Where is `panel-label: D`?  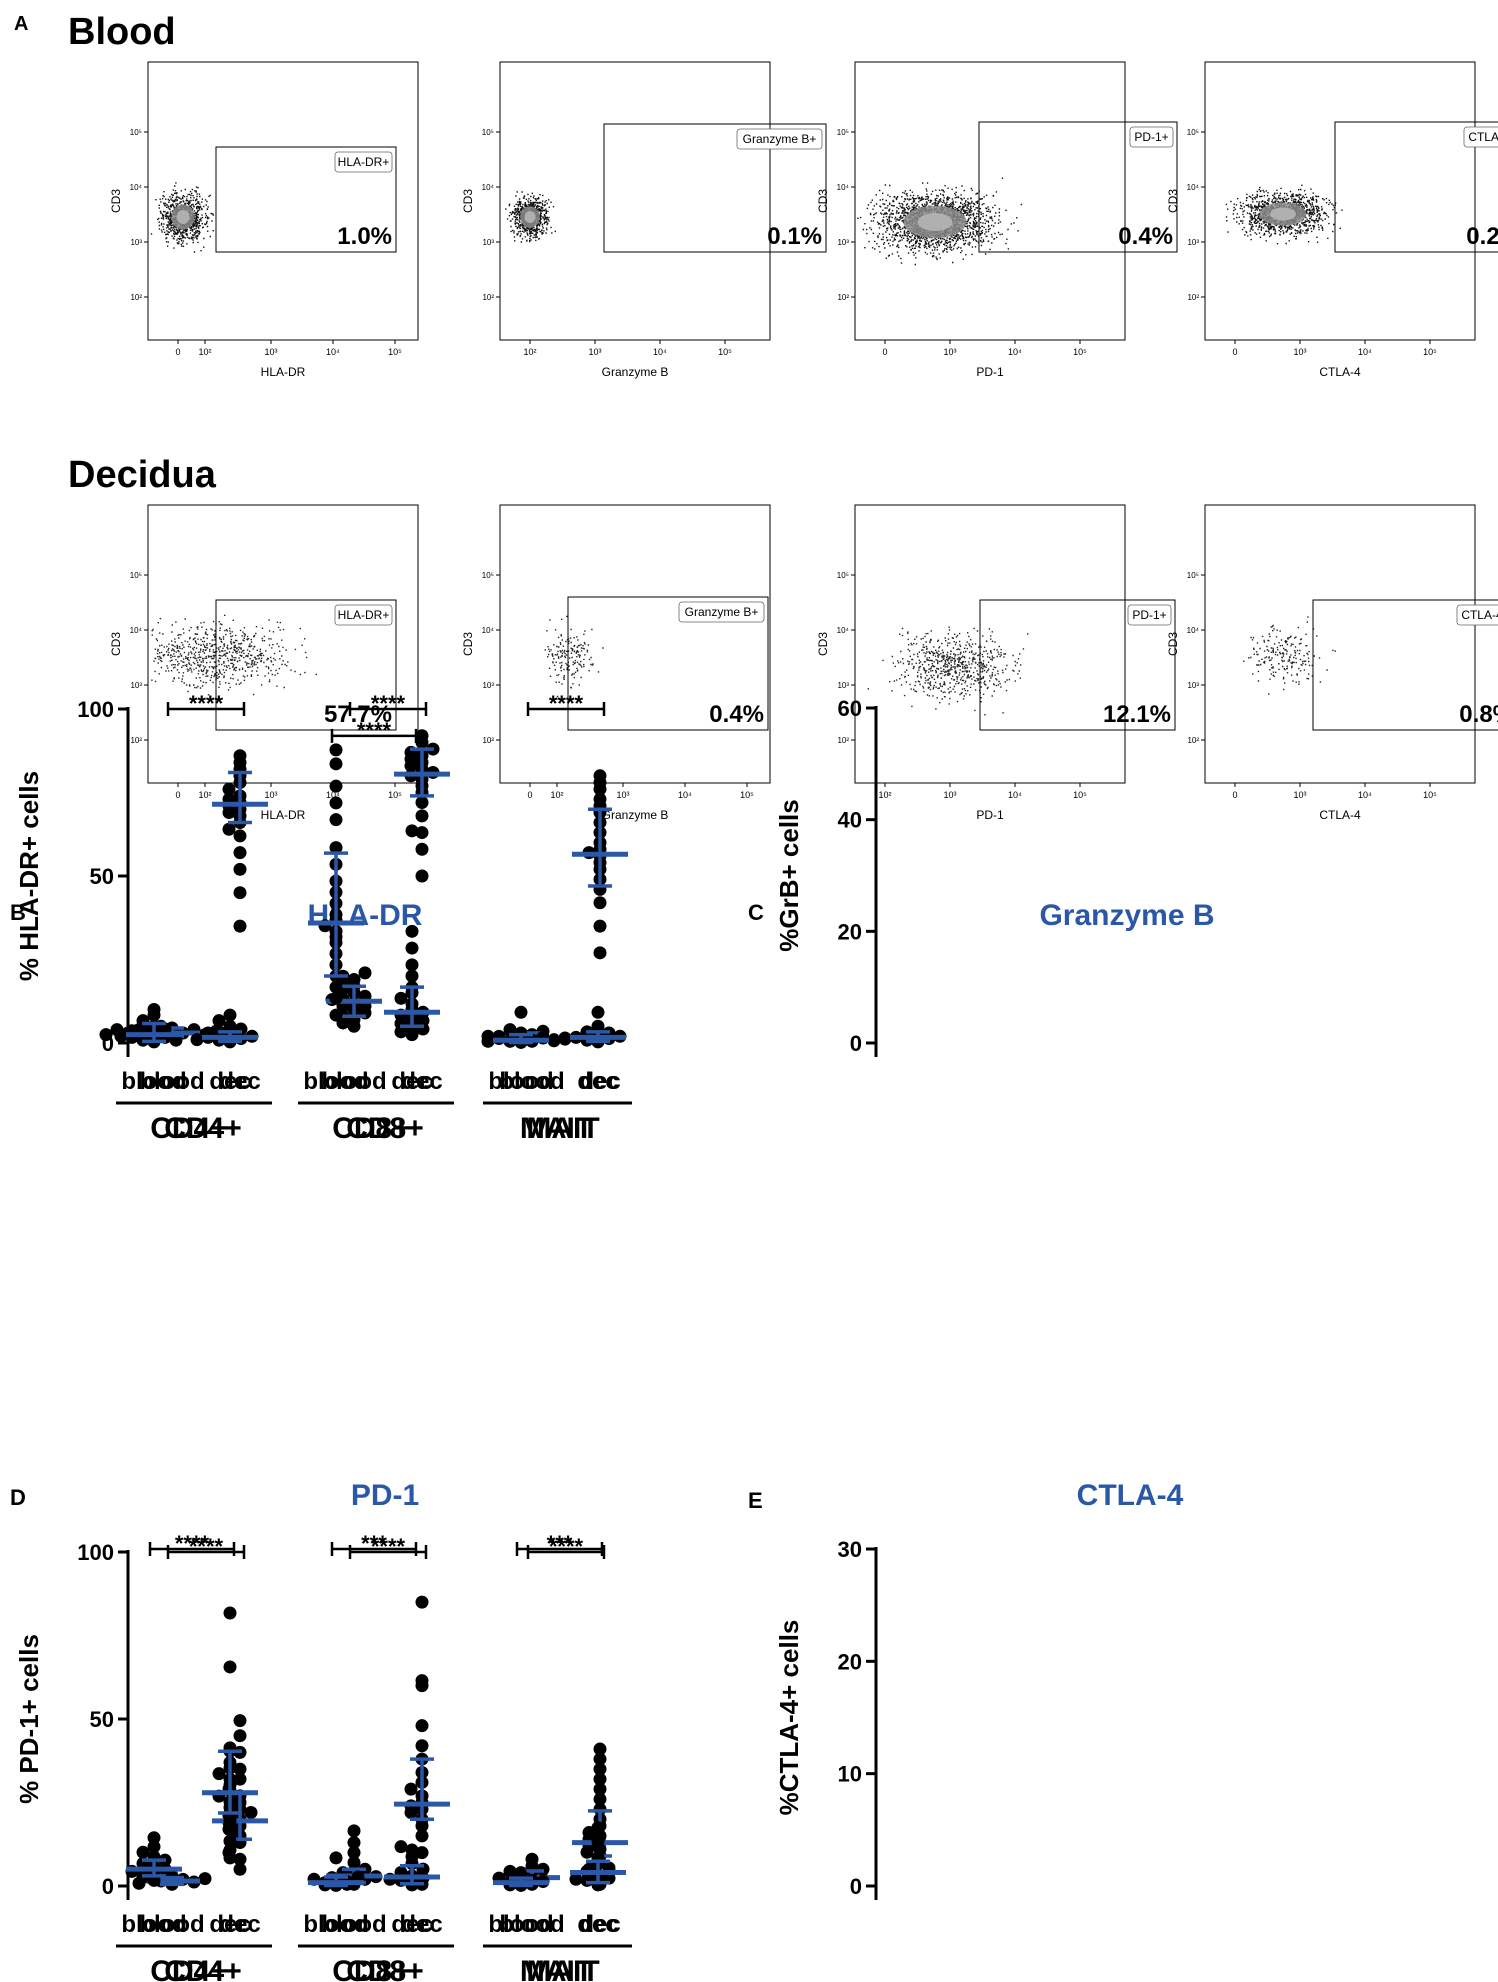
panel-label: D is located at coordinates (18, 1497).